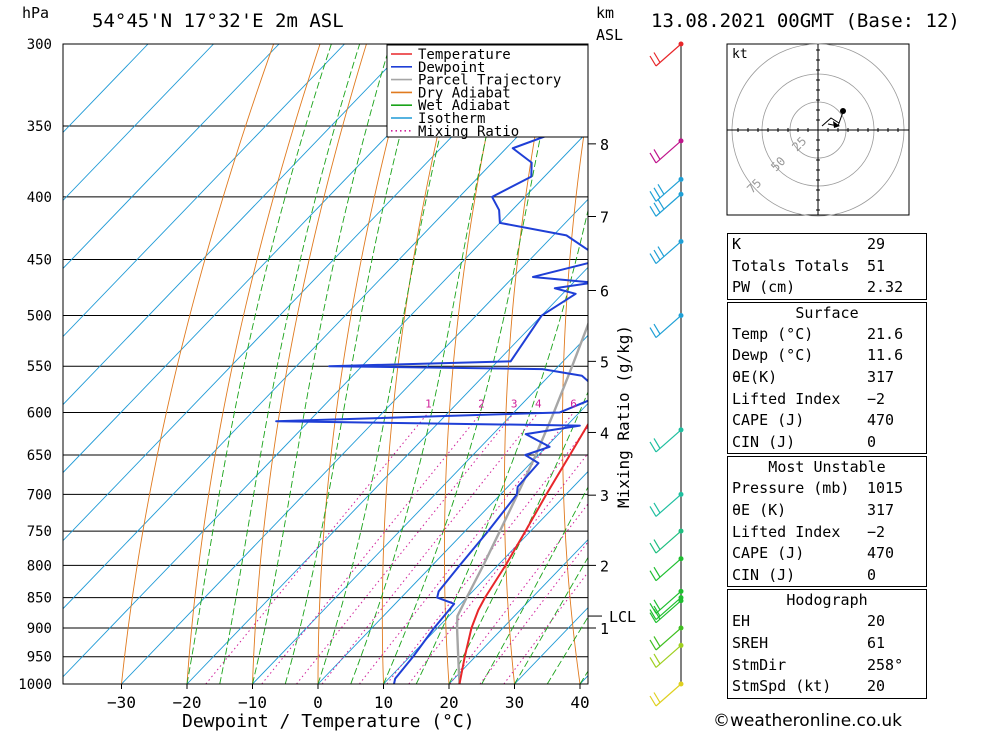 The height and width of the screenshot is (733, 1000). I want to click on km-tick-label: 1, so click(604, 629).